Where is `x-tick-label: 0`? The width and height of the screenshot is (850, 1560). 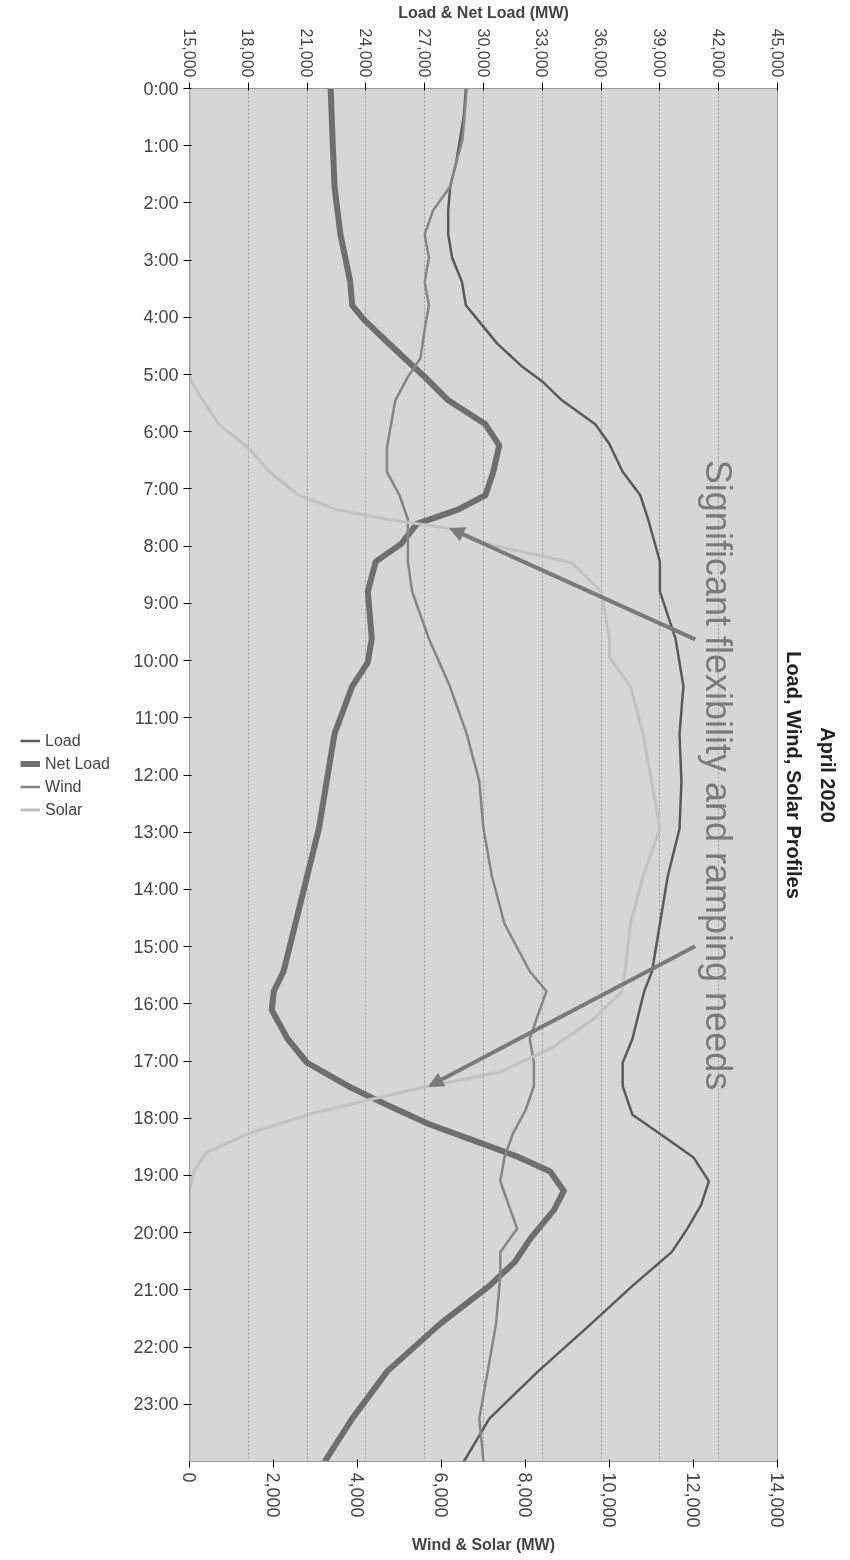 x-tick-label: 0 is located at coordinates (189, 1477).